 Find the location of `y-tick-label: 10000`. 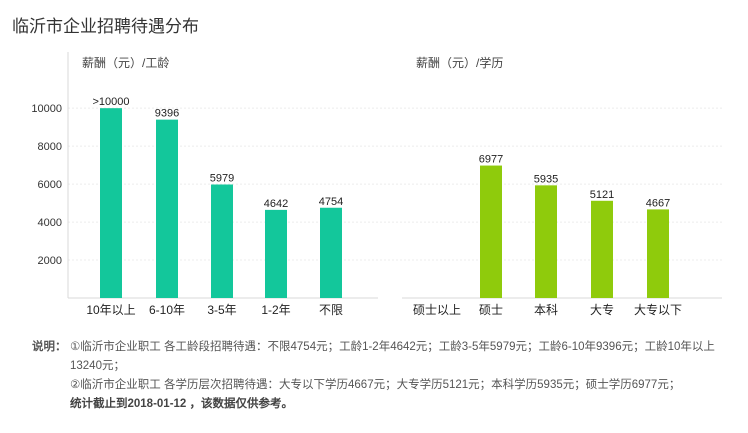

y-tick-label: 10000 is located at coordinates (46, 109).